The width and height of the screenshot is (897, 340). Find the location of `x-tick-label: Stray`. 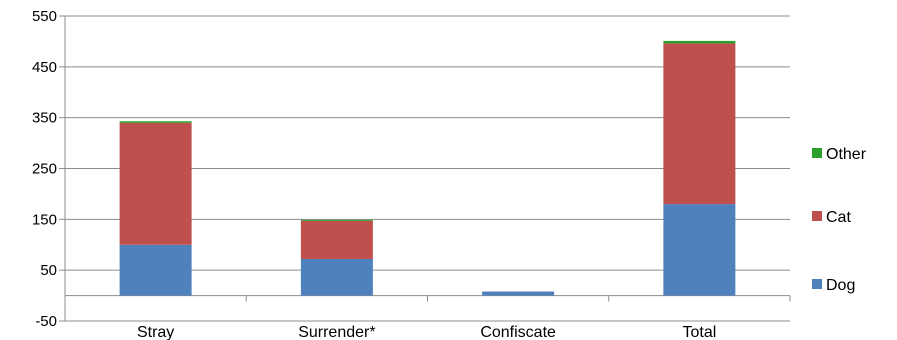

x-tick-label: Stray is located at coordinates (155, 332).